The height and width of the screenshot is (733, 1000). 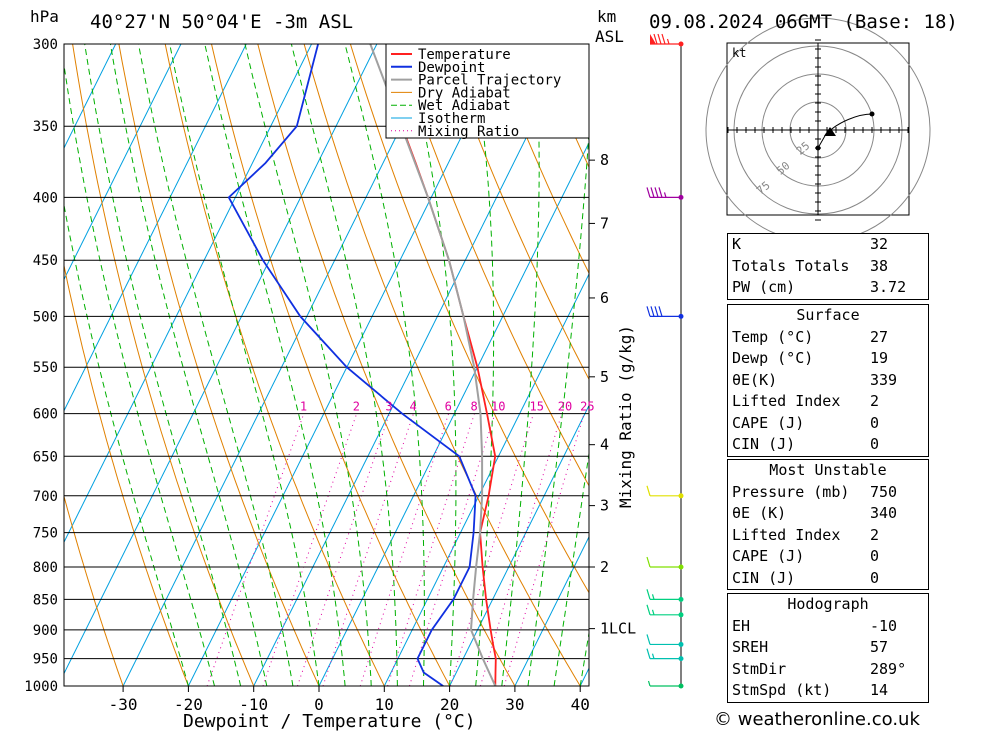 What do you see at coordinates (45, 497) in the screenshot?
I see `pressure-tick-label: 700` at bounding box center [45, 497].